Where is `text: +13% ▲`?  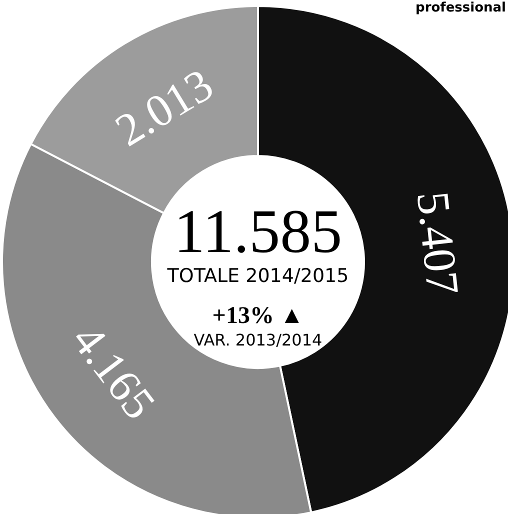
text: +13% ▲ is located at coordinates (258, 316).